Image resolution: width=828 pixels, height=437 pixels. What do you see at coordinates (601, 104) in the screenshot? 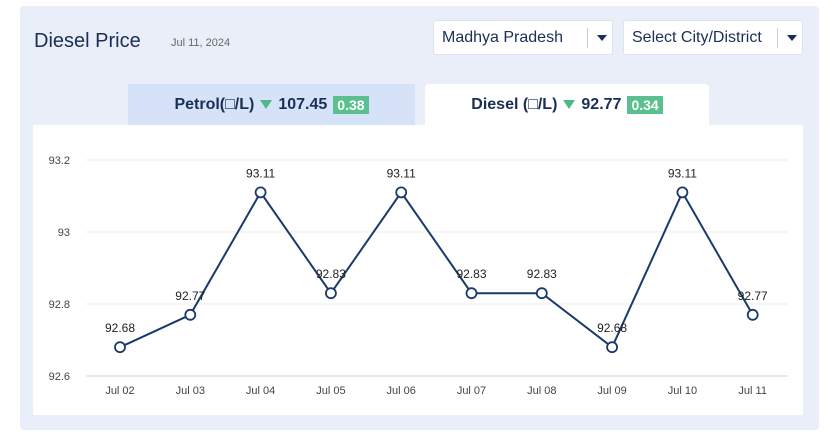
I see `tab-diesel-price: 92.77` at bounding box center [601, 104].